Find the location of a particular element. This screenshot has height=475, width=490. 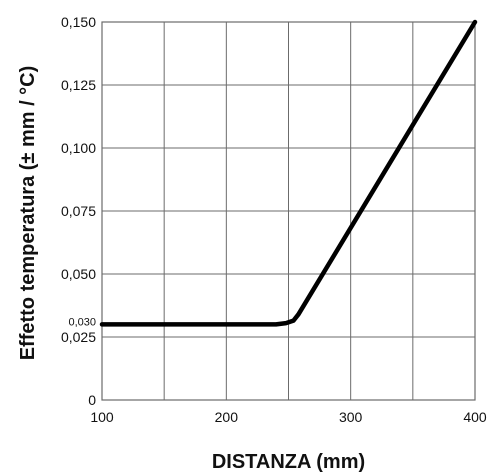

x-tick-label: 400 is located at coordinates (475, 417).